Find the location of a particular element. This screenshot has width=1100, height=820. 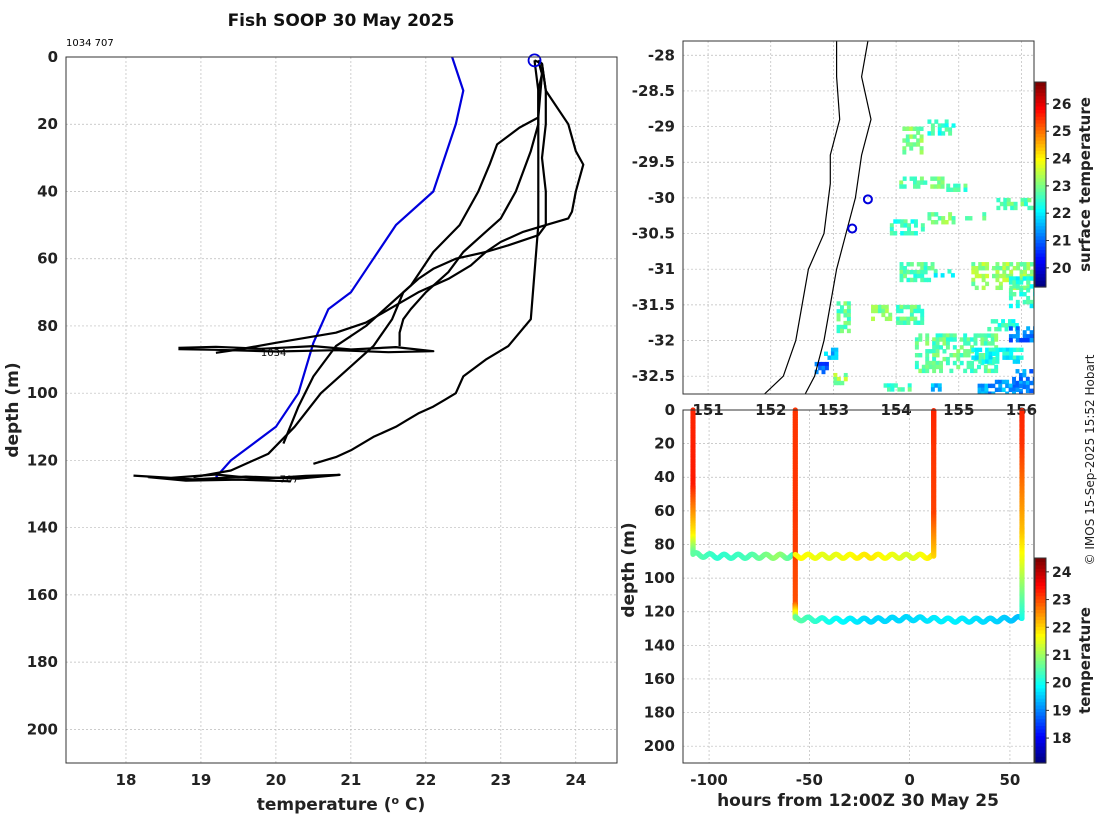

section-x-tick-label: -50 is located at coordinates (809, 780).